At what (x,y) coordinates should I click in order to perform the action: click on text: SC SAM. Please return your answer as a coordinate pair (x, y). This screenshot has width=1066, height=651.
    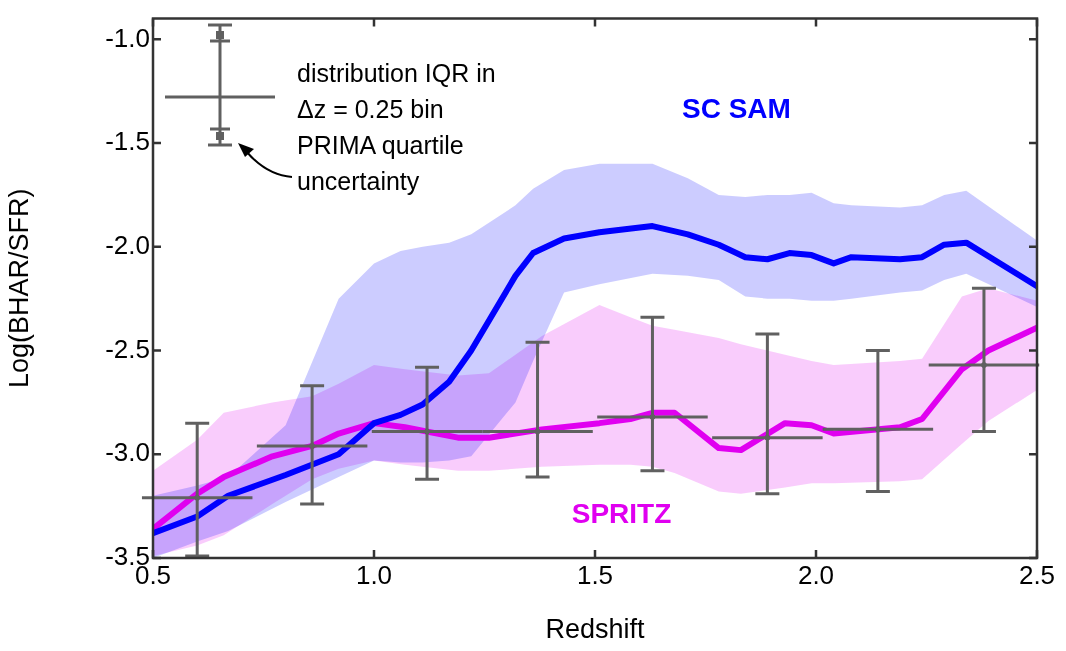
    Looking at the image, I should click on (736, 109).